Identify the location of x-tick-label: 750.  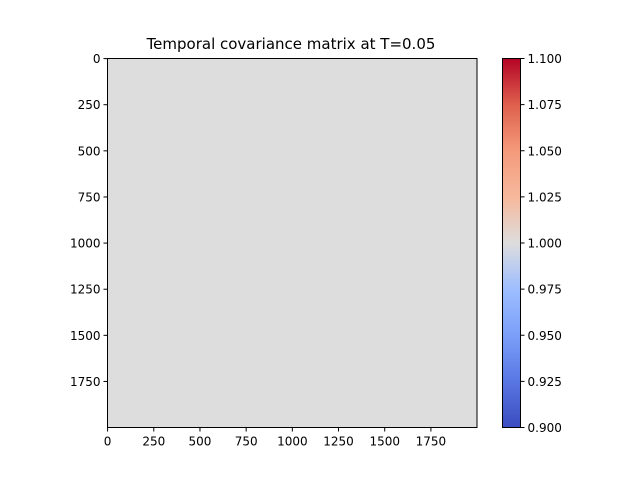
(246, 442).